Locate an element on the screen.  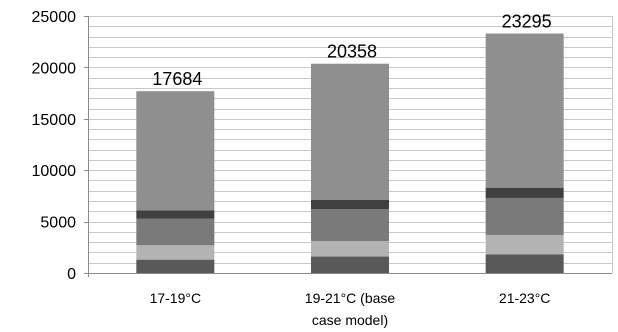
x-tick-labels: 17-19°C 19-21°C (base case model) 21-23°C is located at coordinates (350, 309).